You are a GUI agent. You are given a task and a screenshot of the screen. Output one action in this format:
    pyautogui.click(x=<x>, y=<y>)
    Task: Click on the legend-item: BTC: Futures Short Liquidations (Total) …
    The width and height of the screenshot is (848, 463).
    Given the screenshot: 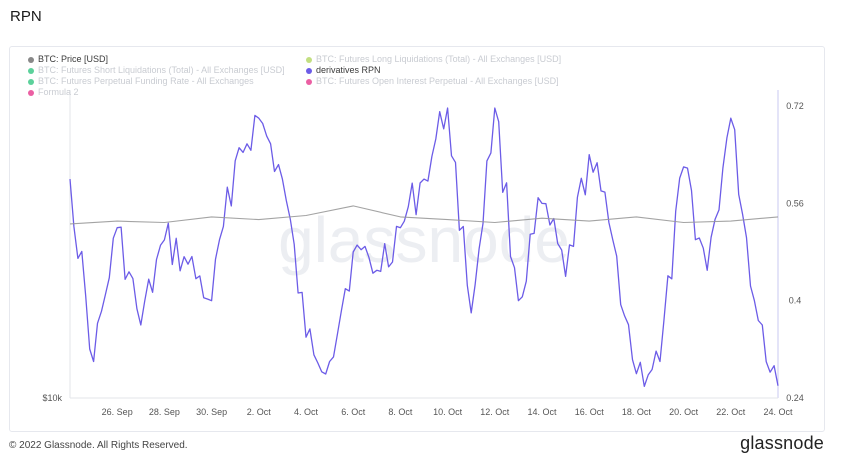 What is the action you would take?
    pyautogui.click(x=156, y=70)
    